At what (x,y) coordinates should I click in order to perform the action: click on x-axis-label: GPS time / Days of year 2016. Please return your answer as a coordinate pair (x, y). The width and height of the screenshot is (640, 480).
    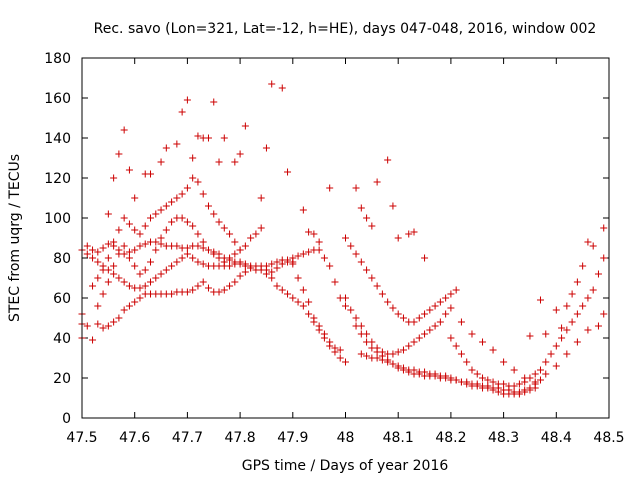
    Looking at the image, I should click on (345, 466).